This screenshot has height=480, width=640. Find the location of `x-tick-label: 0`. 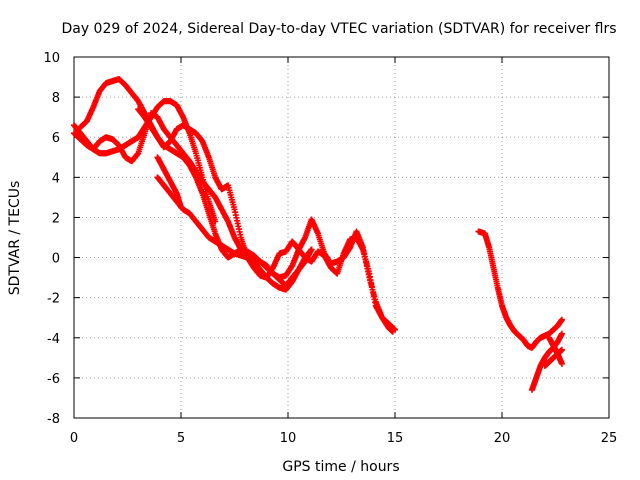

x-tick-label: 0 is located at coordinates (74, 438).